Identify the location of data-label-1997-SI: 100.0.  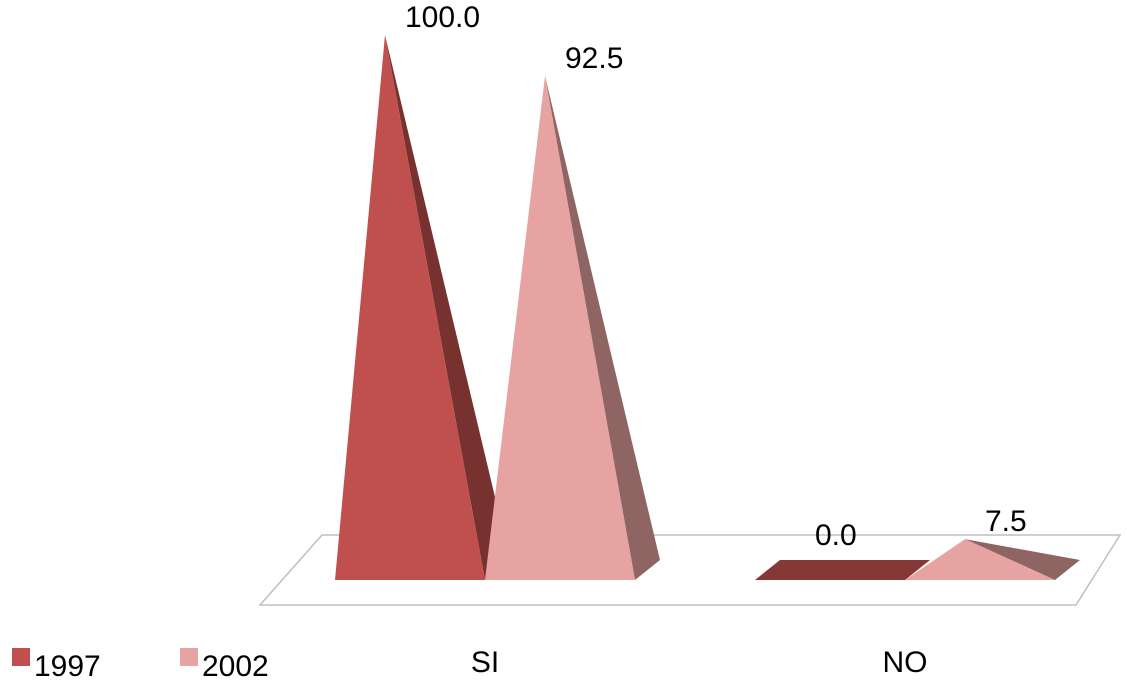
(442, 17).